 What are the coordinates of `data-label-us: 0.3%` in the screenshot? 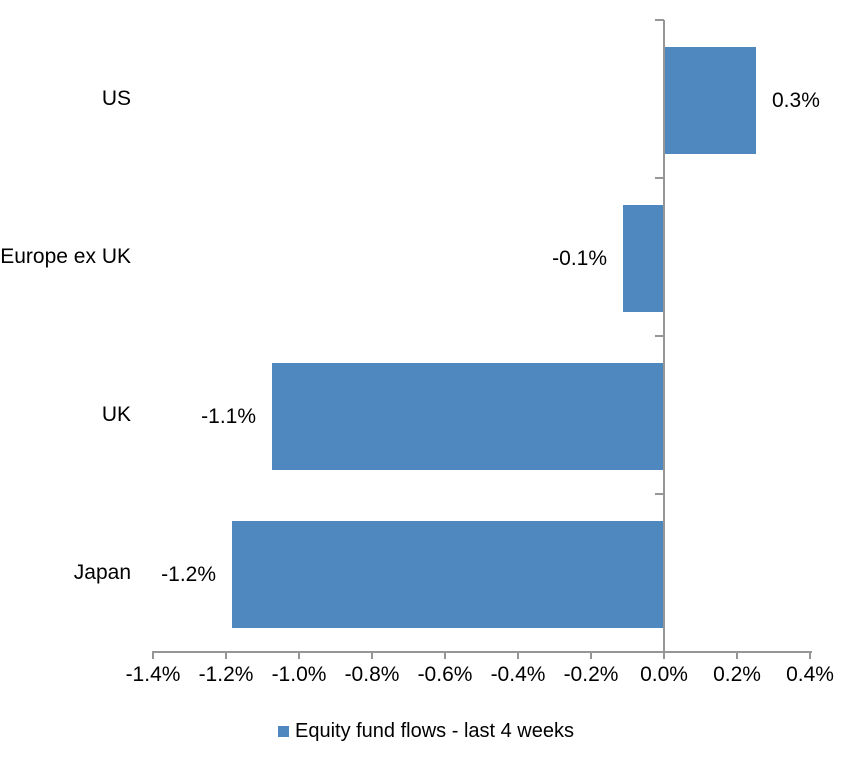 It's located at (796, 100).